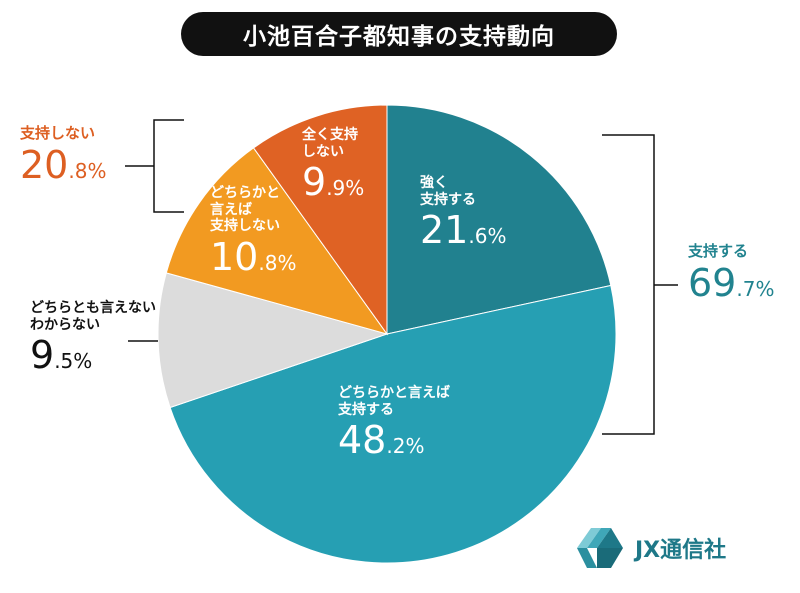  What do you see at coordinates (681, 550) in the screenshot?
I see `brand-name: JX通信社` at bounding box center [681, 550].